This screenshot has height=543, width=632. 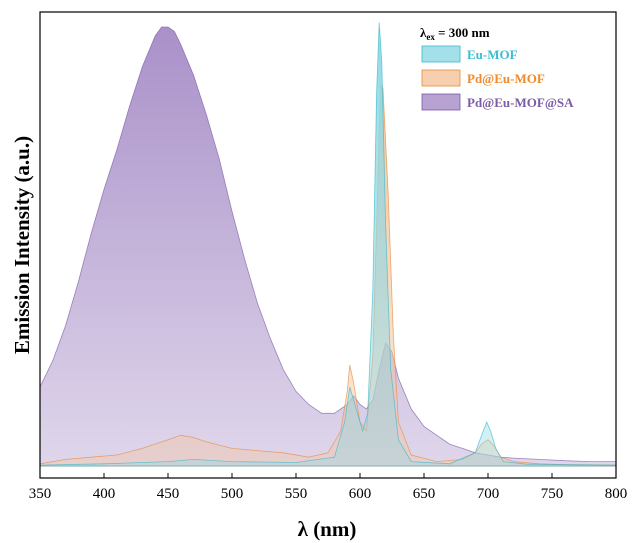 I want to click on x-tick-label: 500, so click(x=232, y=494).